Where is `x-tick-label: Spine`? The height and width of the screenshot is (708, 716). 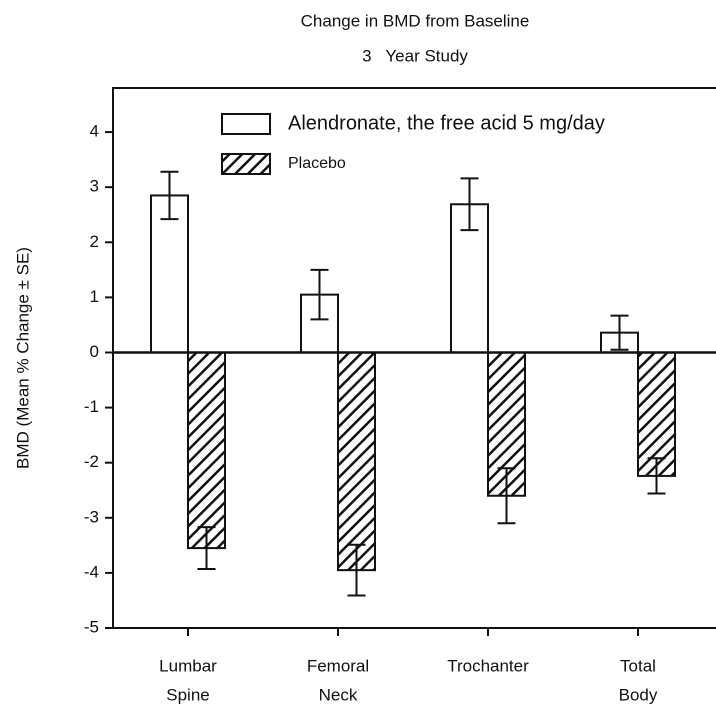 x-tick-label: Spine is located at coordinates (187, 694).